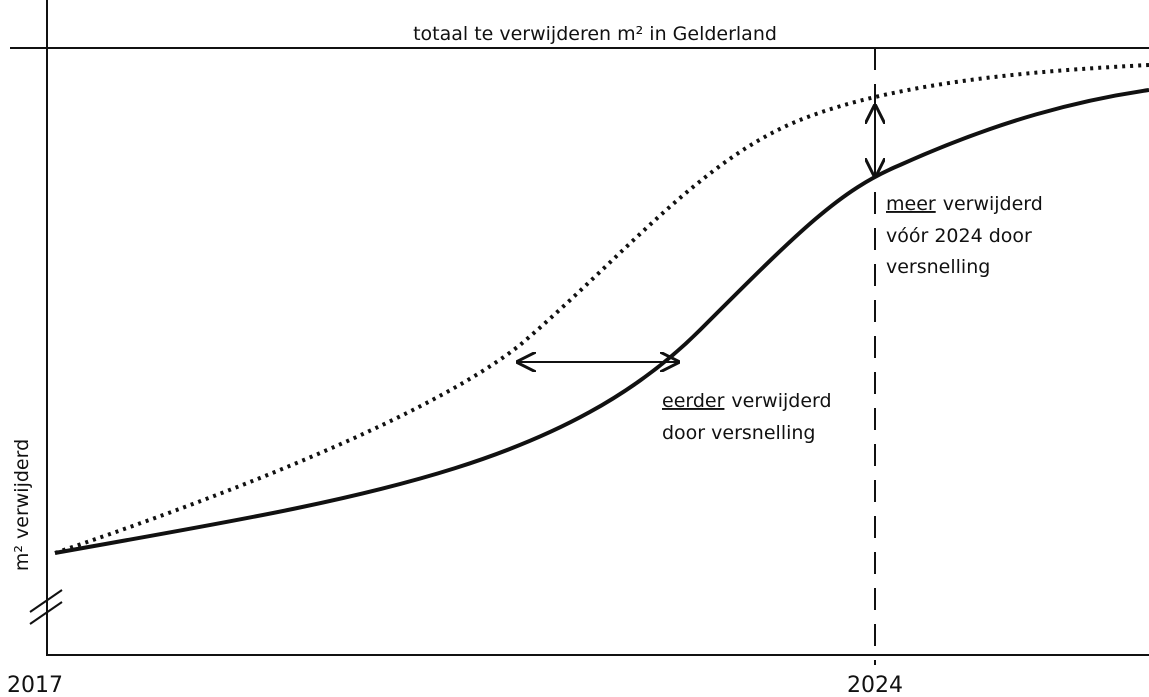  What do you see at coordinates (693, 401) in the screenshot?
I see `emphasis: eerder` at bounding box center [693, 401].